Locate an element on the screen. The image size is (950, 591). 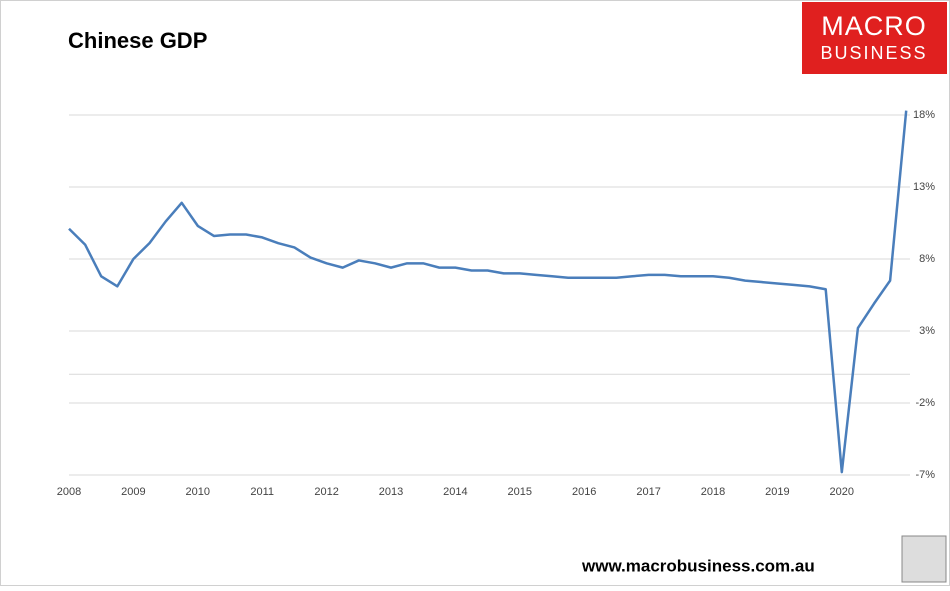
x-tick-label: 2010 is located at coordinates (198, 492).